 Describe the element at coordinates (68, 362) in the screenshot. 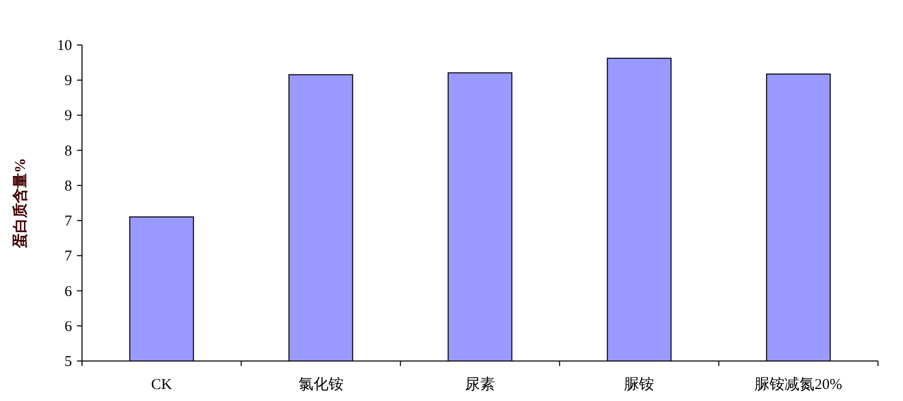

I see `y-tick-label: 5` at that location.